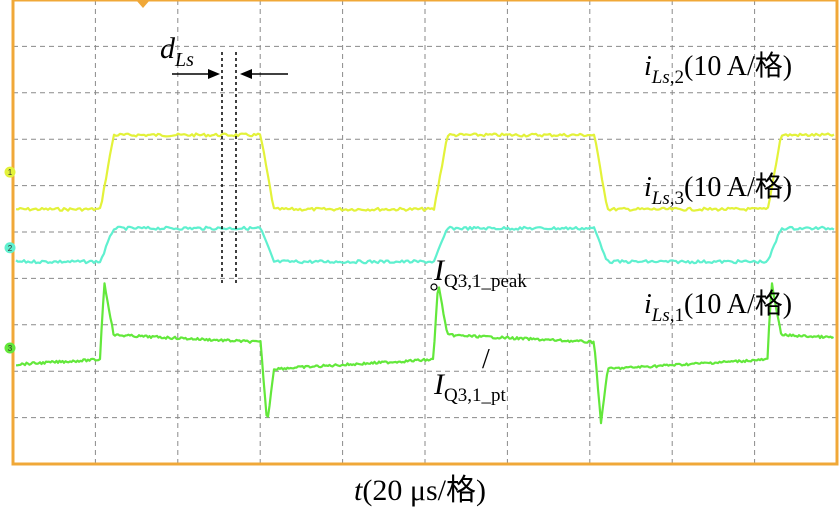 Image resolution: width=840 pixels, height=510 pixels. What do you see at coordinates (214, 74) in the screenshot?
I see `dls-left-arrowhead` at bounding box center [214, 74].